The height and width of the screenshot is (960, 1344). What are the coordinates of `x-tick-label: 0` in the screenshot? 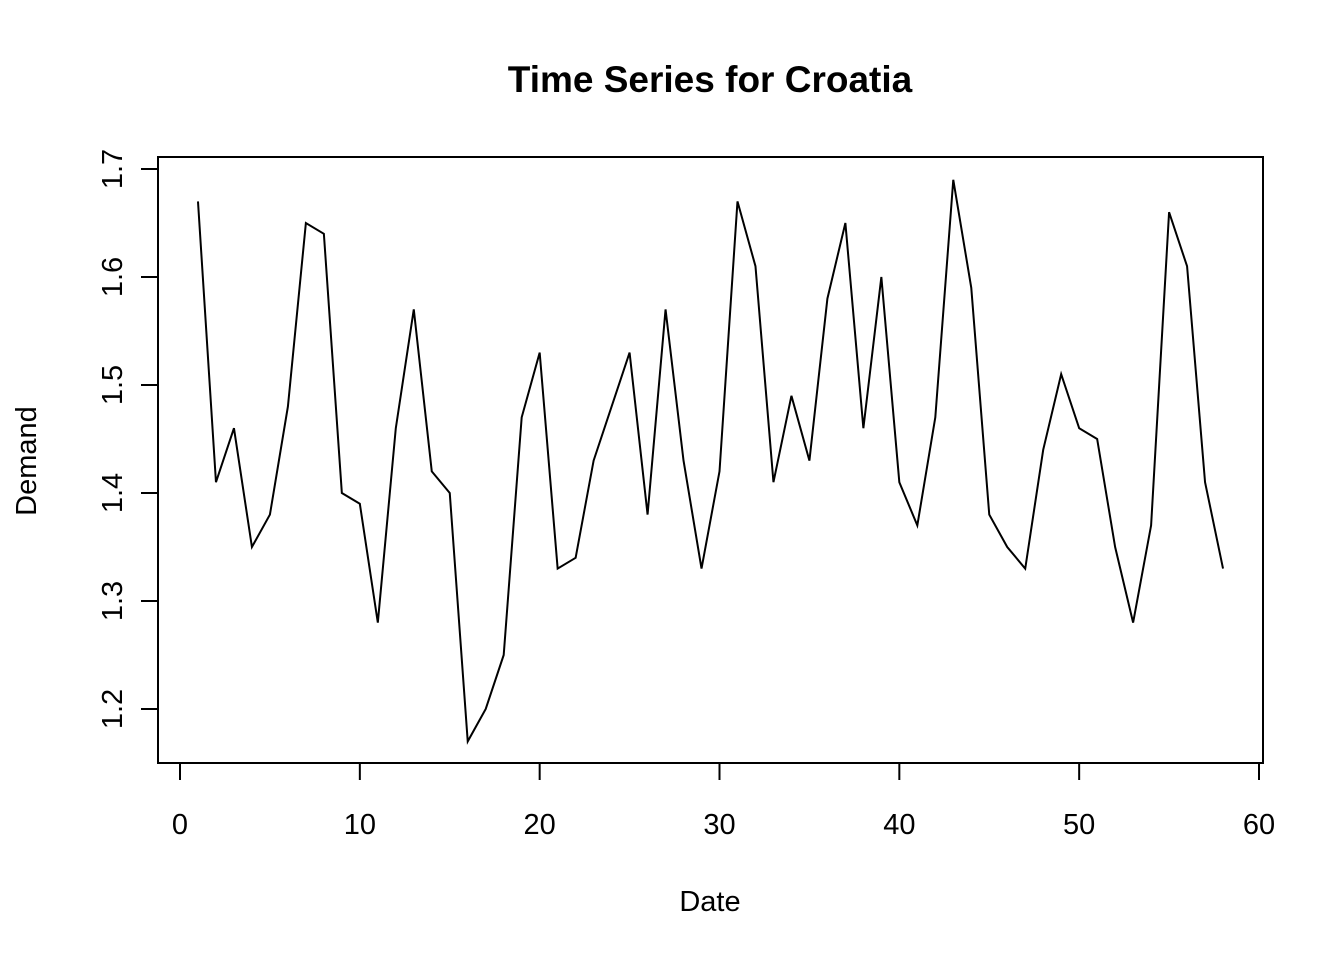 It's located at (180, 825).